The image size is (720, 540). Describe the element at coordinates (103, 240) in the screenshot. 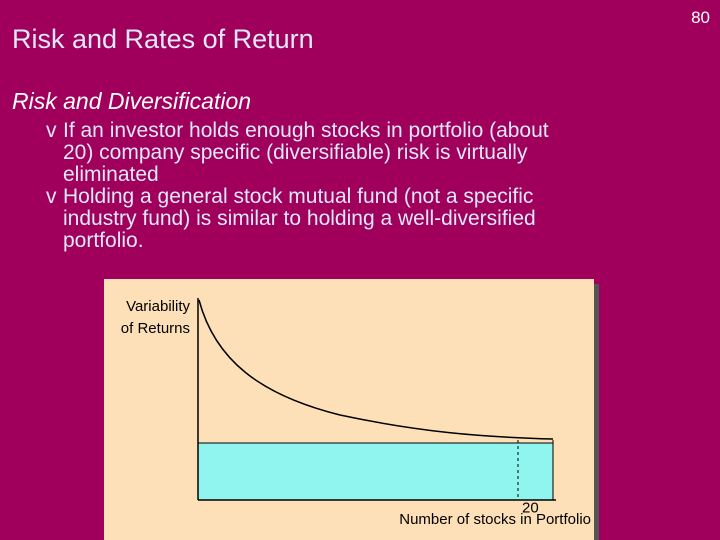

I see `bullet-line: portfolio.` at that location.